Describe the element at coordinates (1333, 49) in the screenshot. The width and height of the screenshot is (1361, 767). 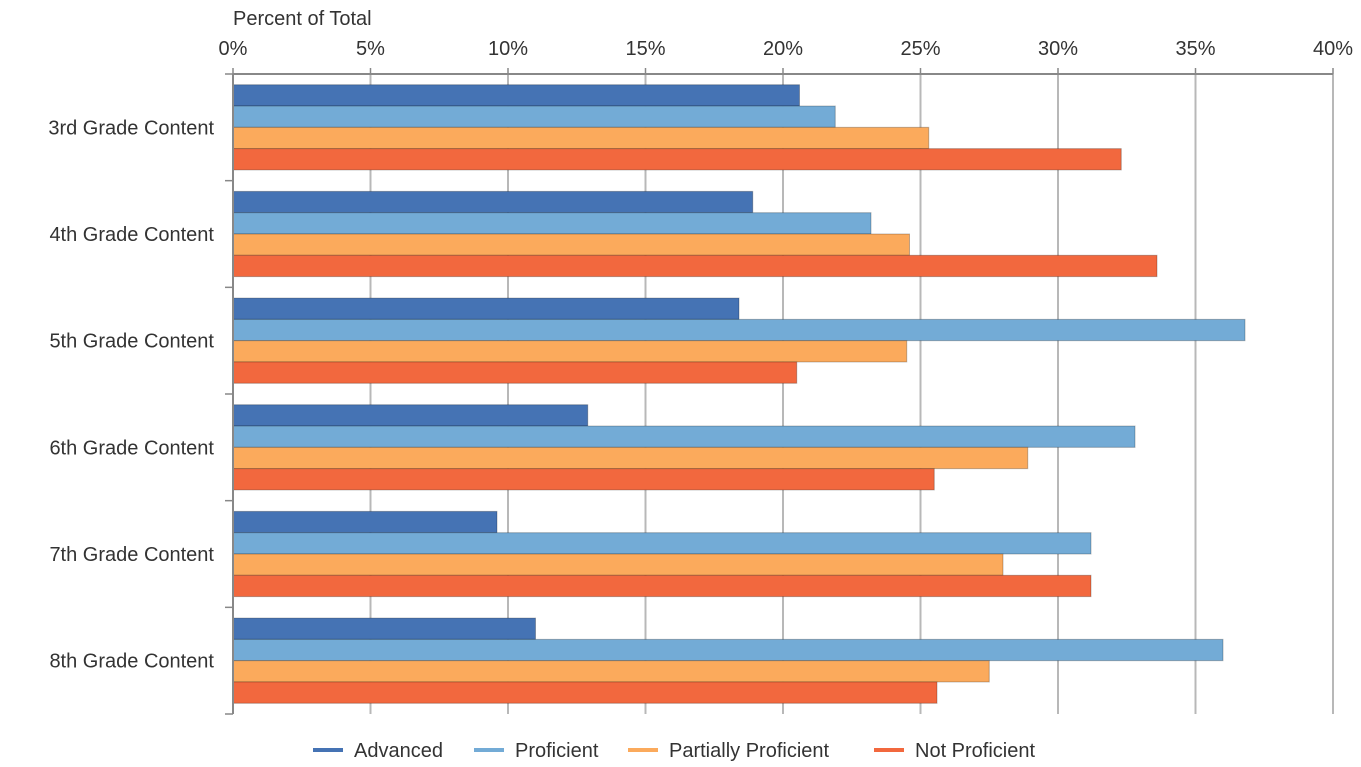
I see `x-tick-label: 40%` at that location.